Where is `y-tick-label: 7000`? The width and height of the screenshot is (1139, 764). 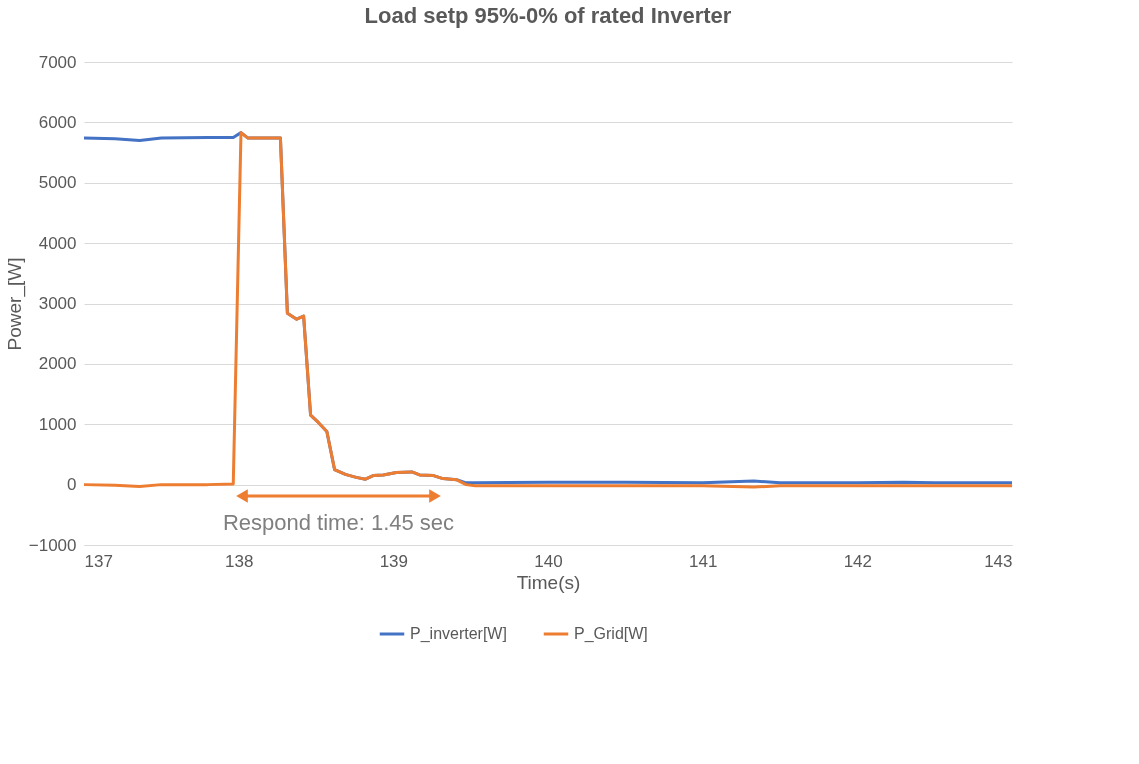 y-tick-label: 7000 is located at coordinates (57, 62).